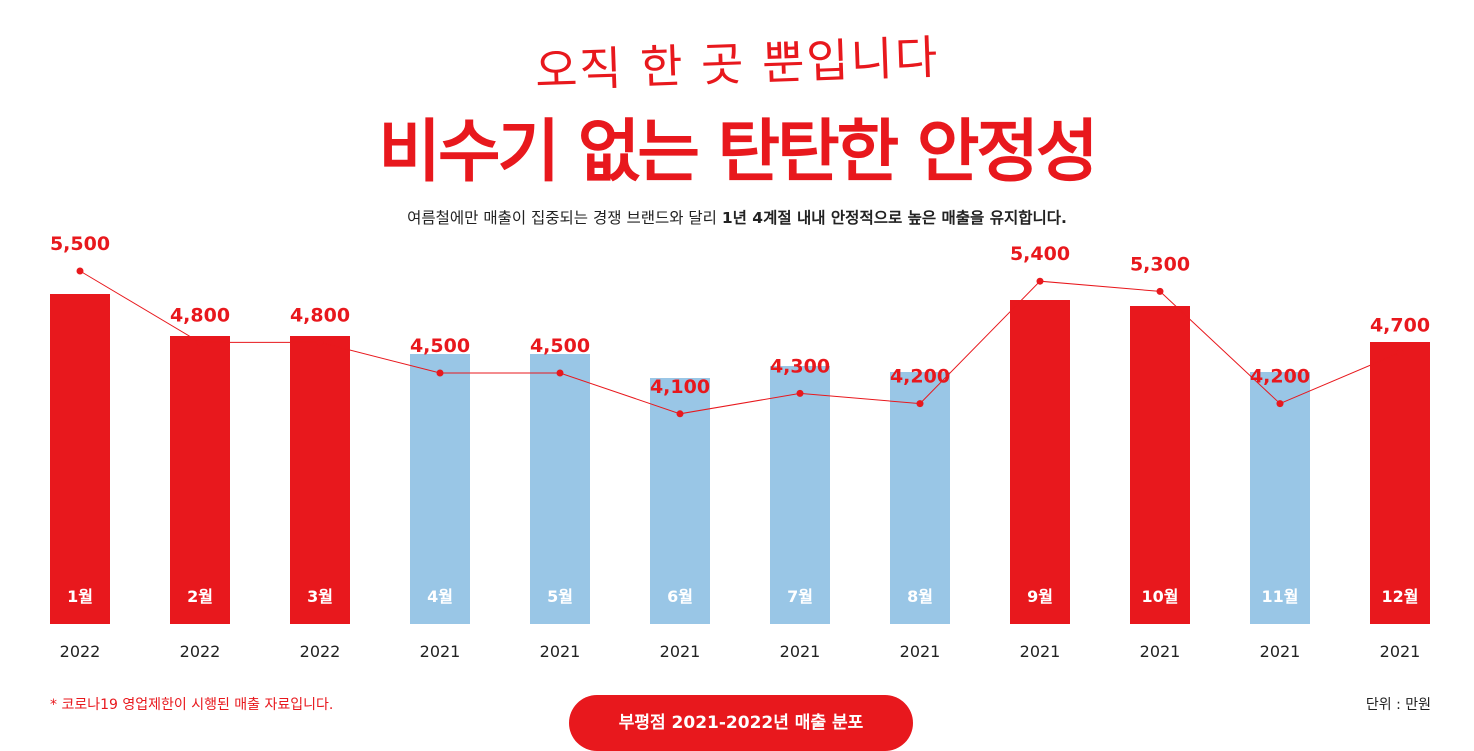  What do you see at coordinates (1040, 254) in the screenshot?
I see `value-label-9: 5,400` at bounding box center [1040, 254].